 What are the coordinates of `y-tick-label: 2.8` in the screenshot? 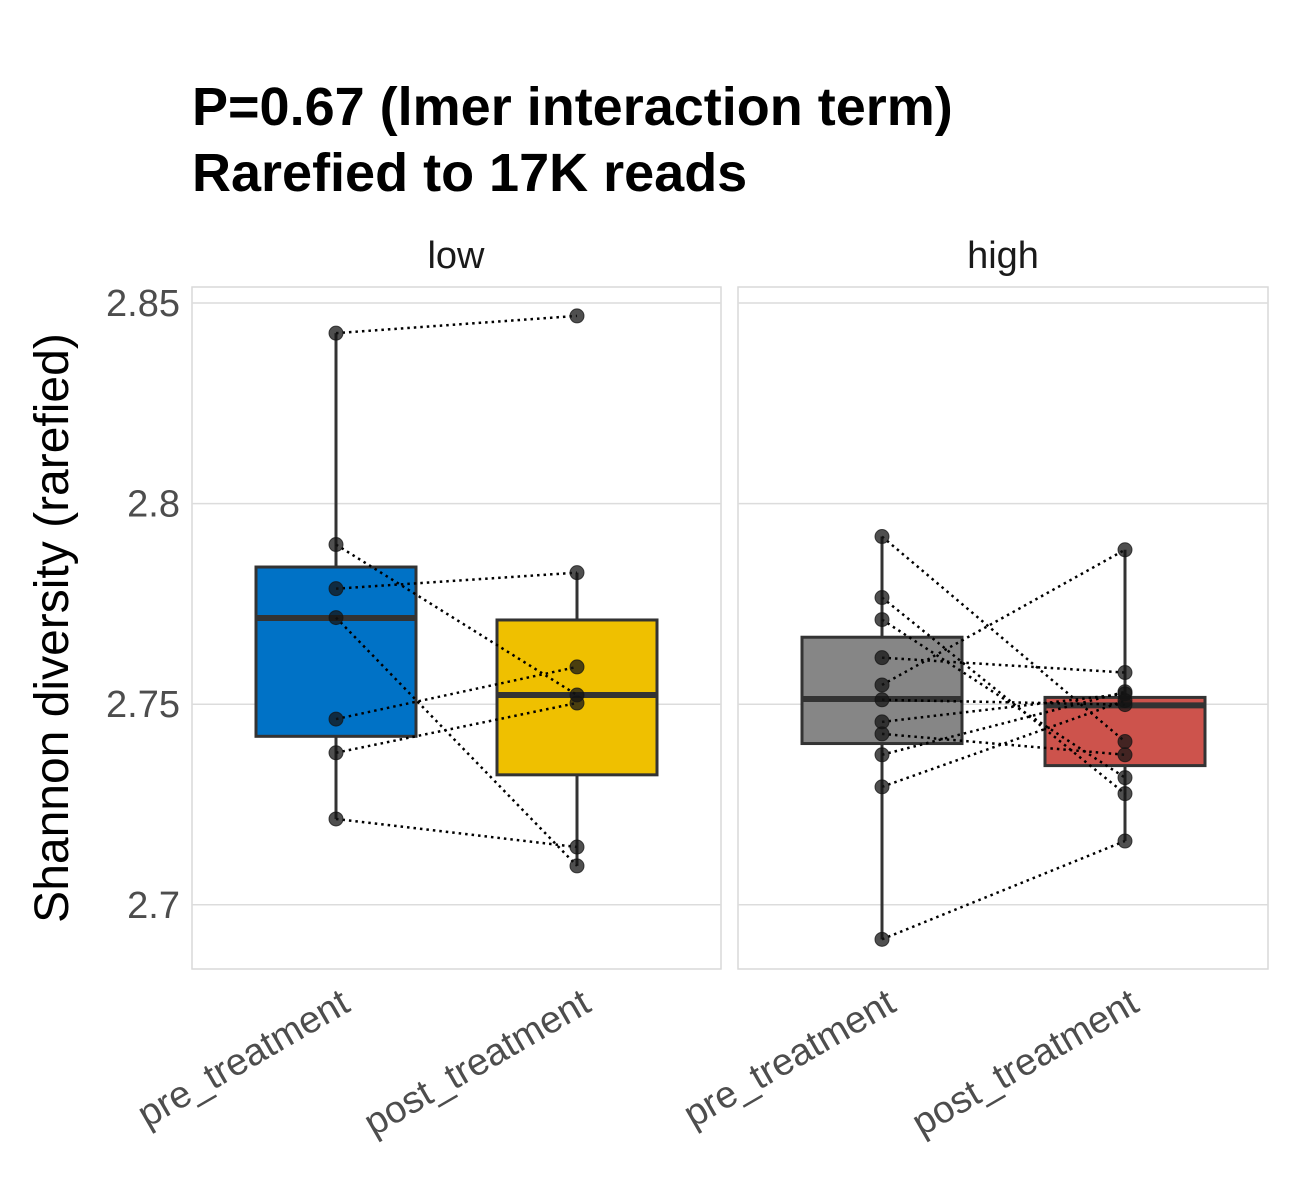 It's located at (153, 505).